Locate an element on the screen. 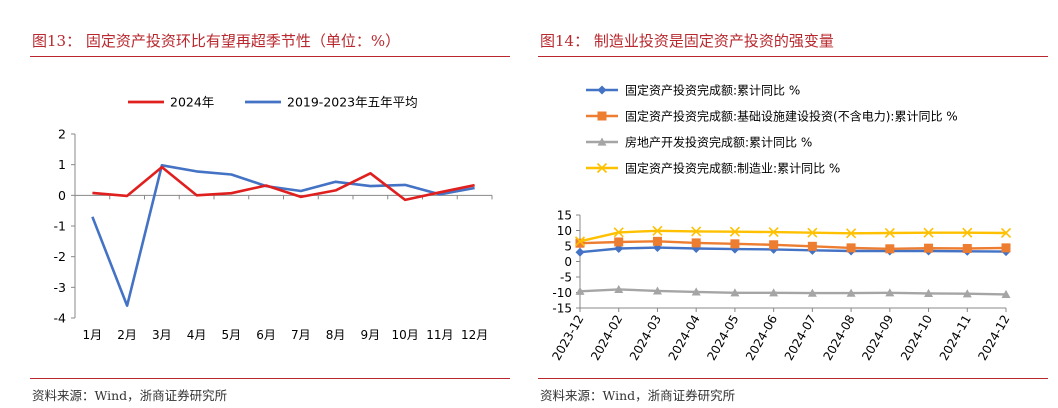  x-tick-label: 2024-04 is located at coordinates (684, 338).